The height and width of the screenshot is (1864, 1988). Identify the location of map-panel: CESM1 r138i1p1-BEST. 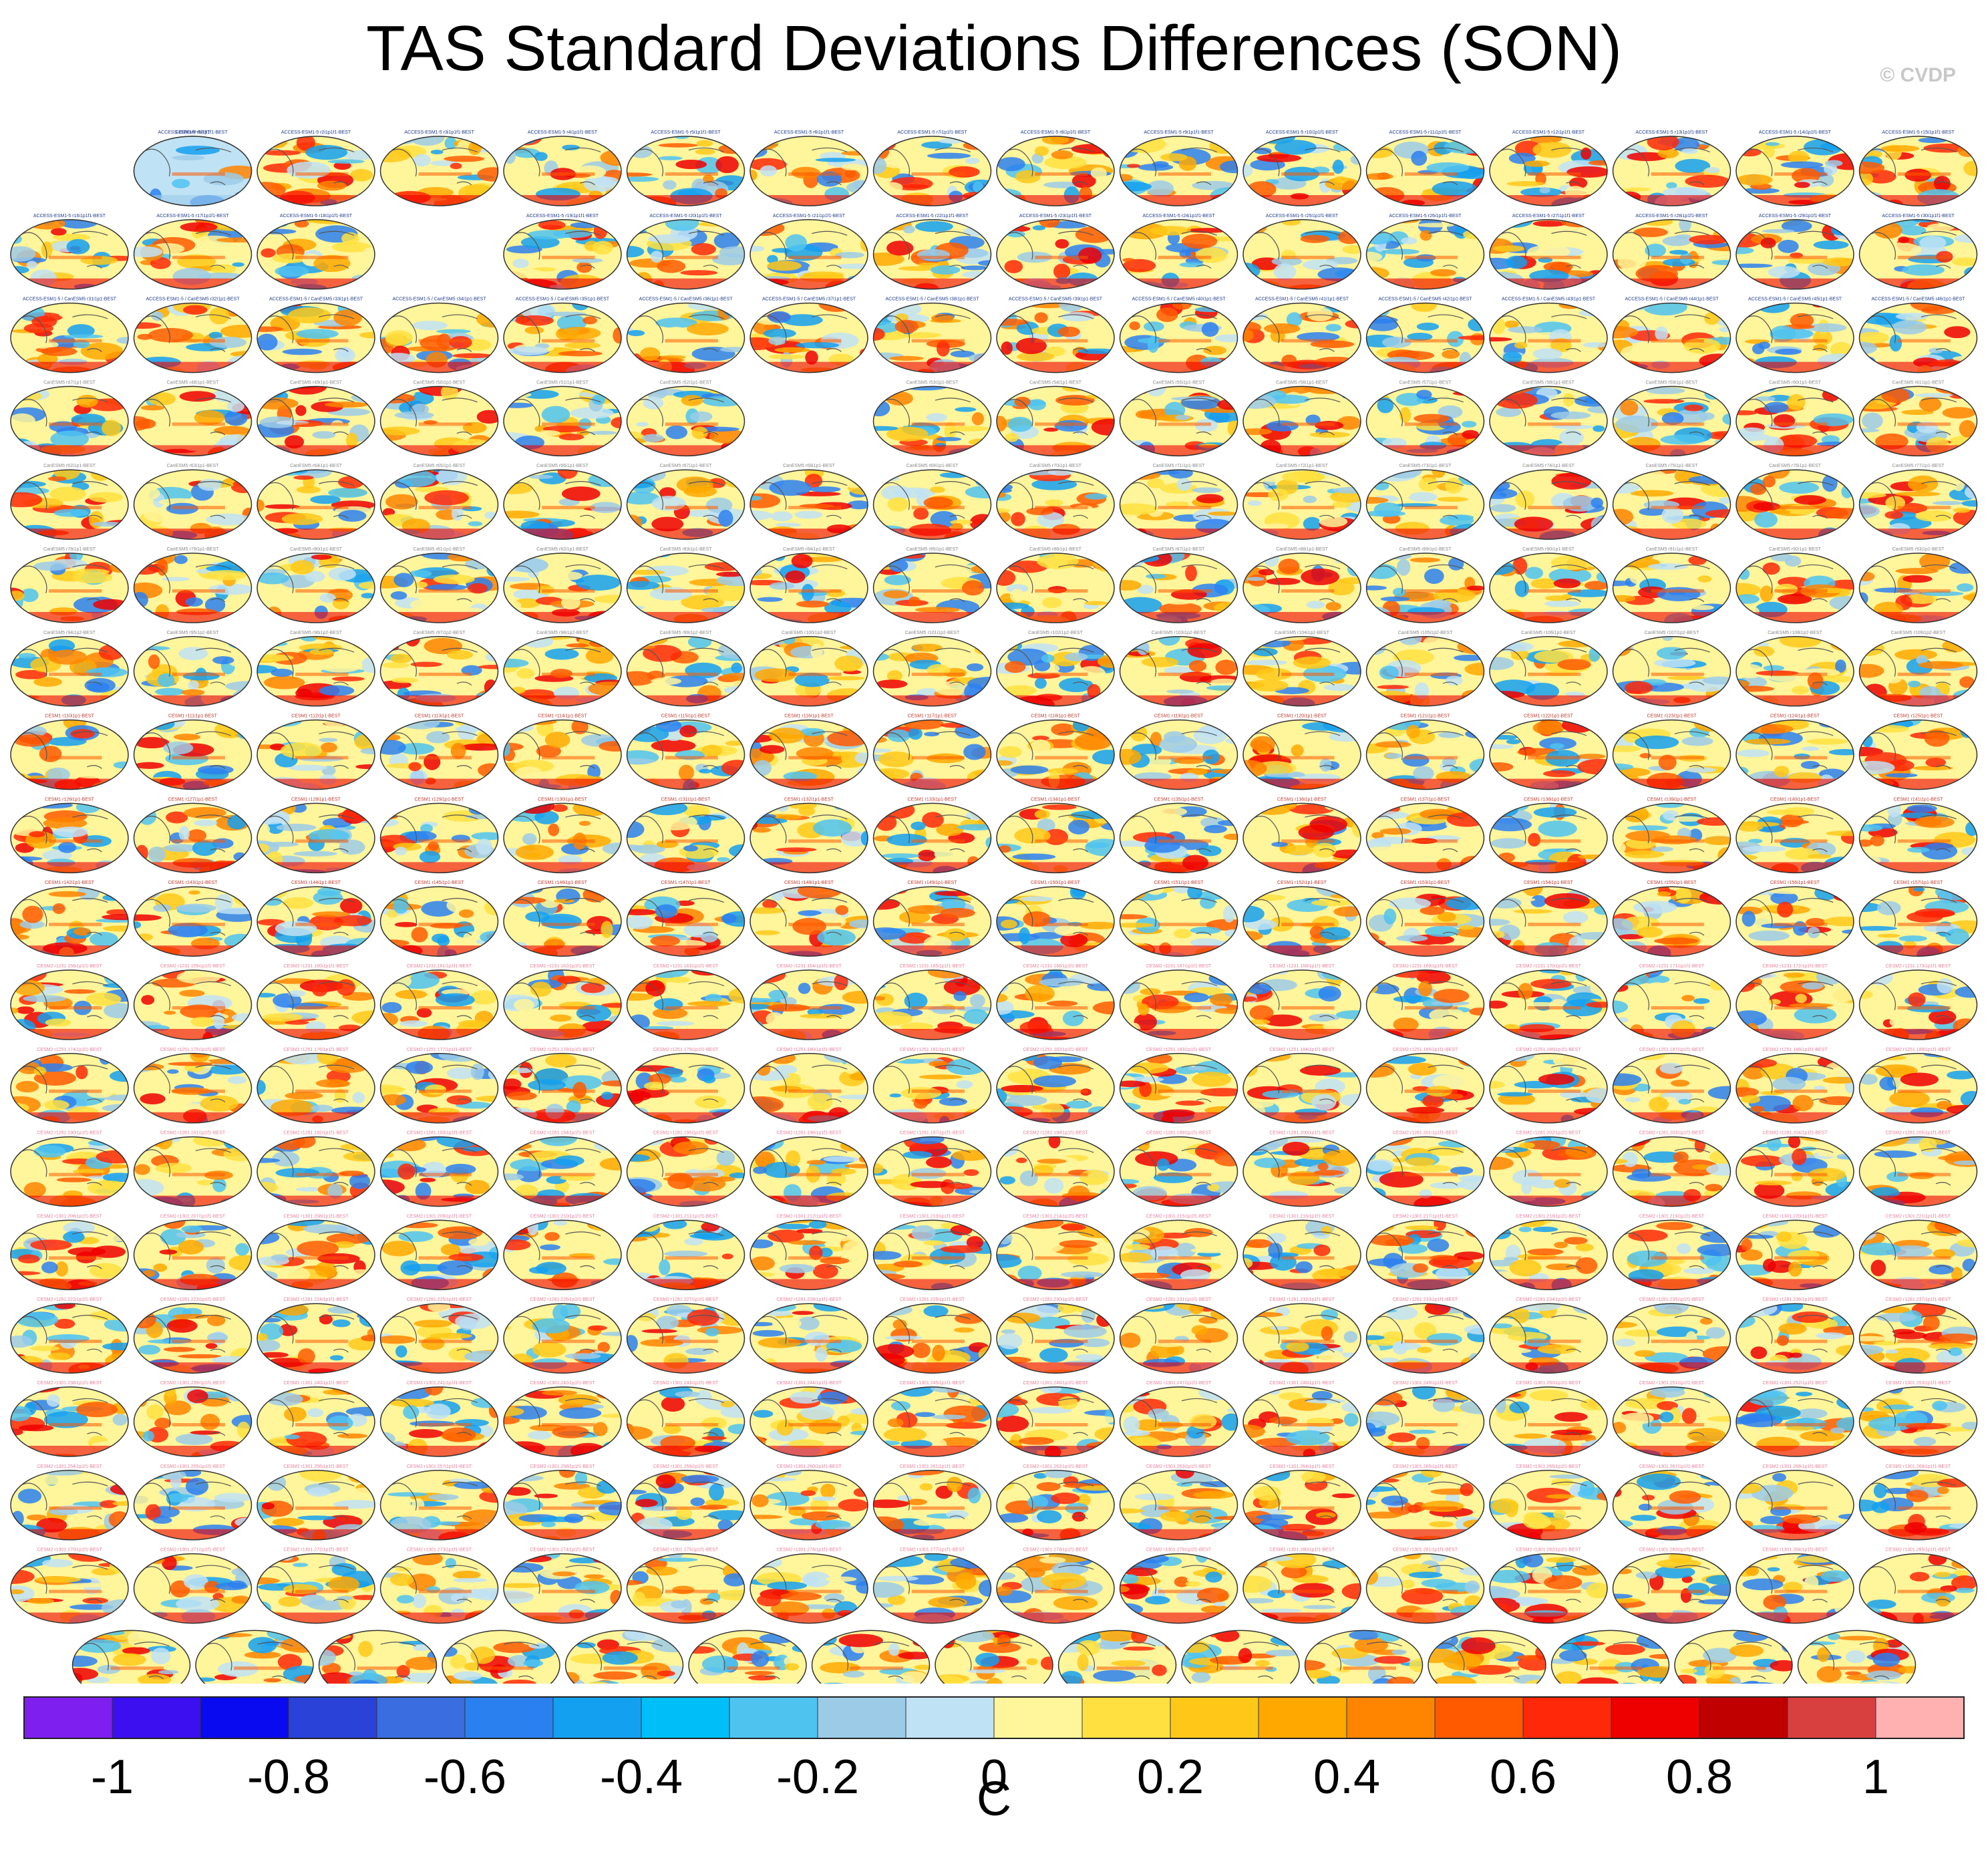
(1548, 835).